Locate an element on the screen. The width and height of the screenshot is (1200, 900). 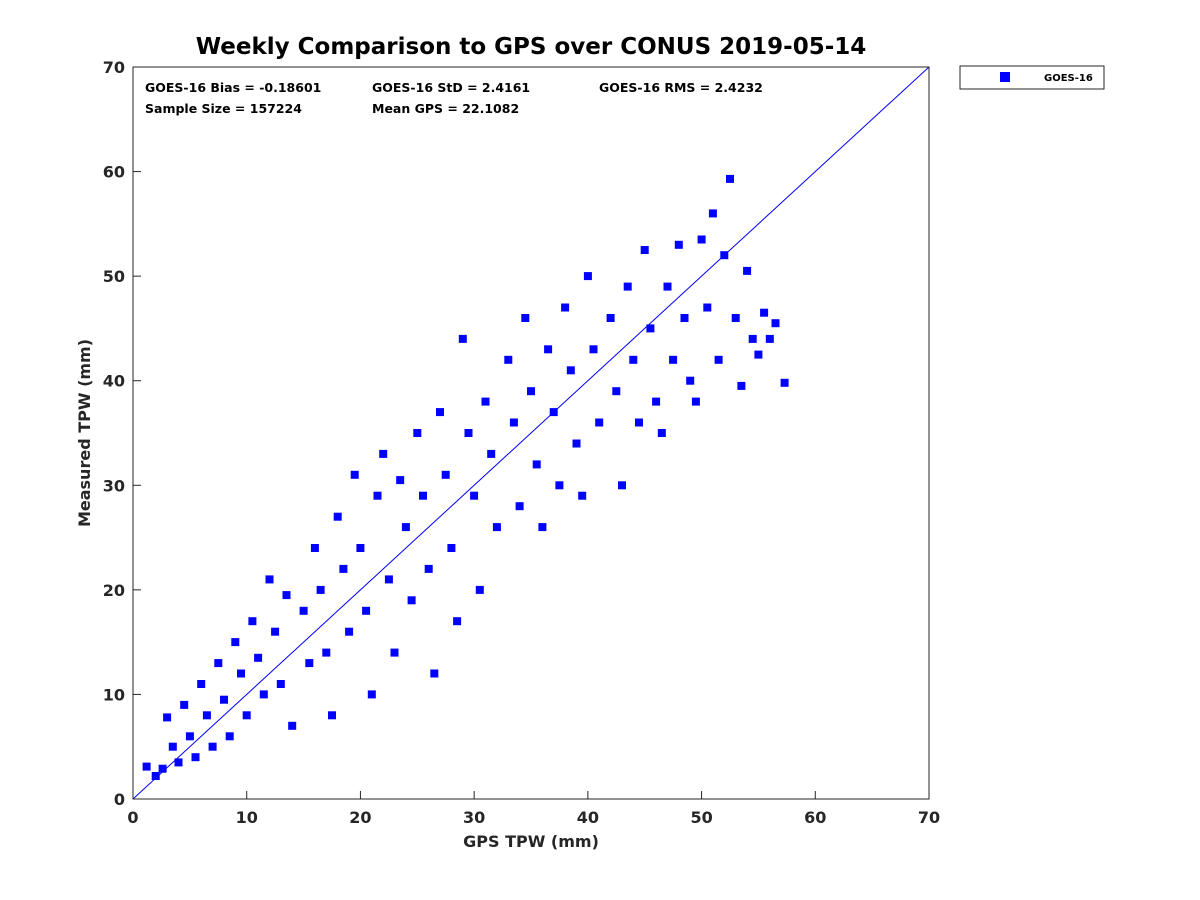
x-axis-label: GPS TPW (mm) is located at coordinates (531, 841).